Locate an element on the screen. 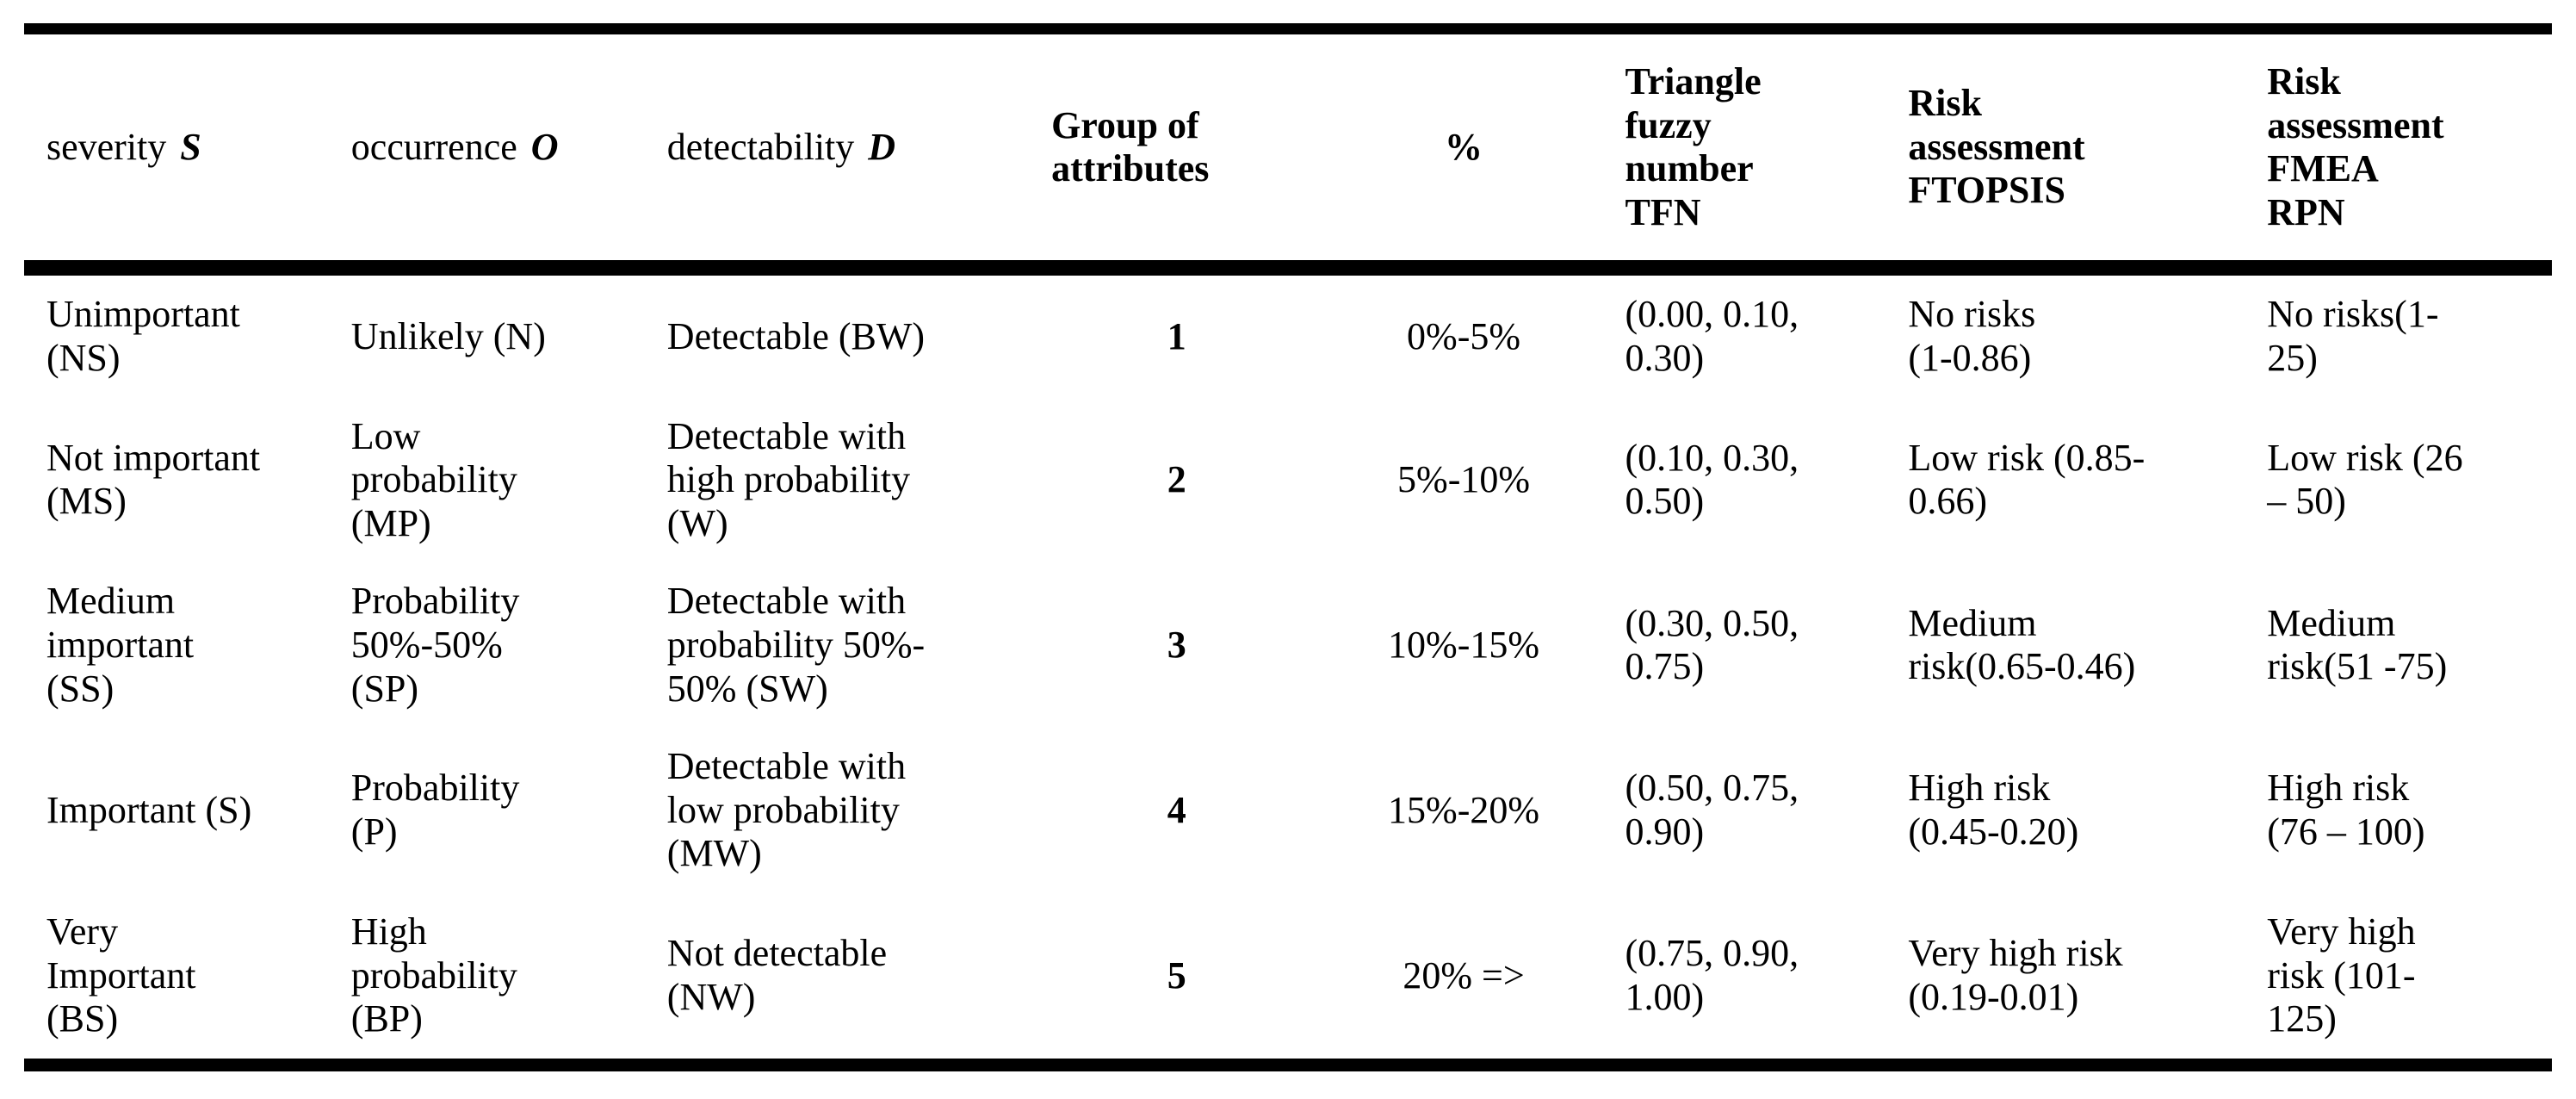  cell-fmea-rpn: Medium risk(51 -75) is located at coordinates (2357, 644).